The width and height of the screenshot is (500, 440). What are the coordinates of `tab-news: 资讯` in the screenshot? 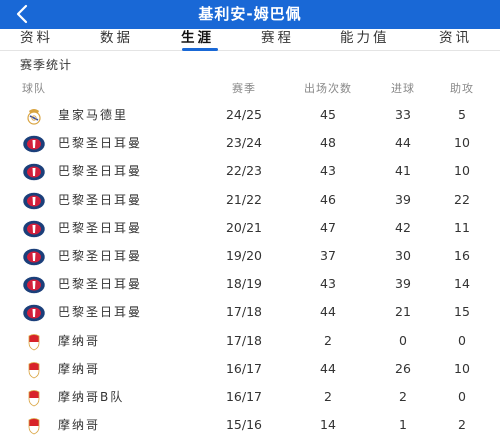 It's located at (455, 38).